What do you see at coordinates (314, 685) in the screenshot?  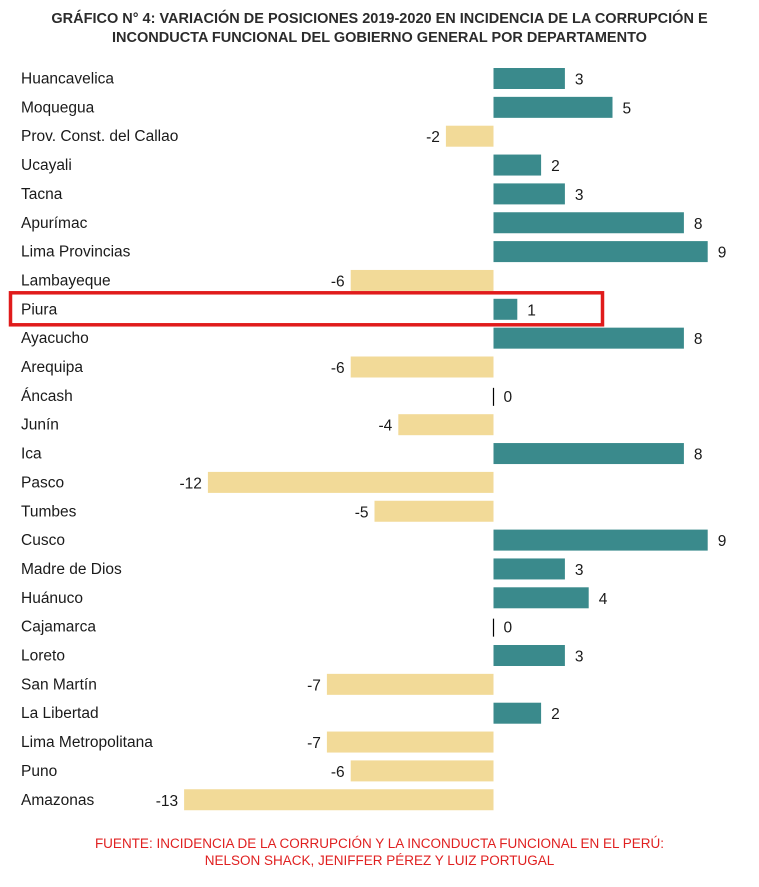 I see `value-label-san-martin: -7` at bounding box center [314, 685].